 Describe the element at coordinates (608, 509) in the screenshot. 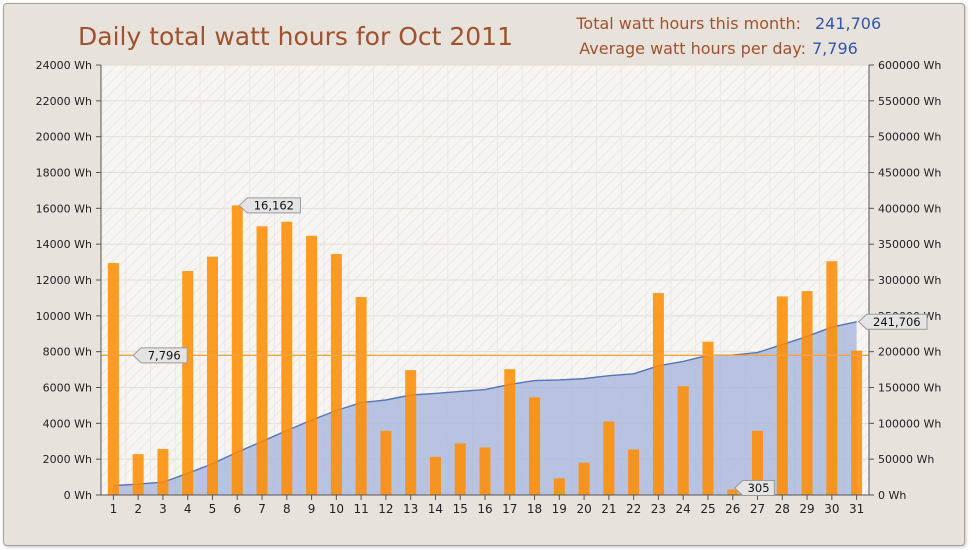

I see `x-tick-label: 21` at that location.